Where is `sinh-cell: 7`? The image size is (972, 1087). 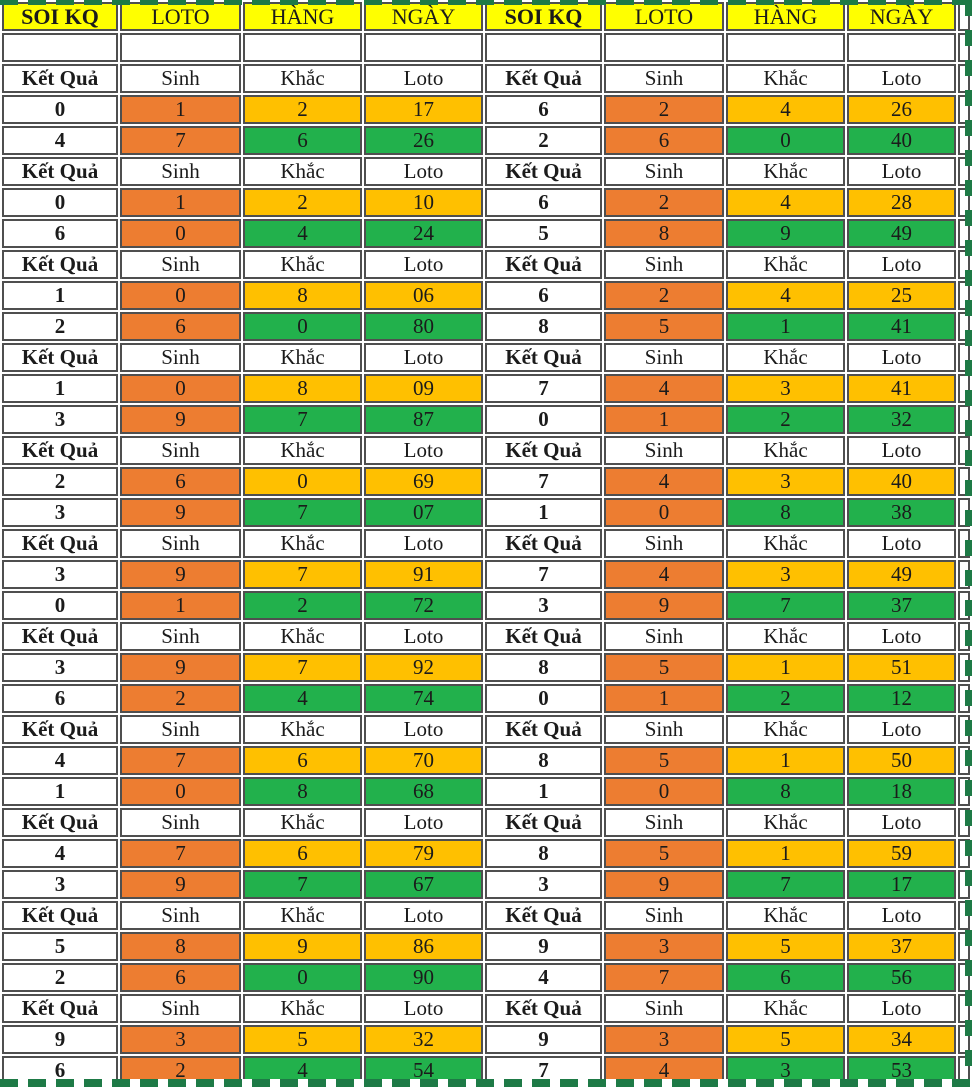
sinh-cell: 7 is located at coordinates (180, 853).